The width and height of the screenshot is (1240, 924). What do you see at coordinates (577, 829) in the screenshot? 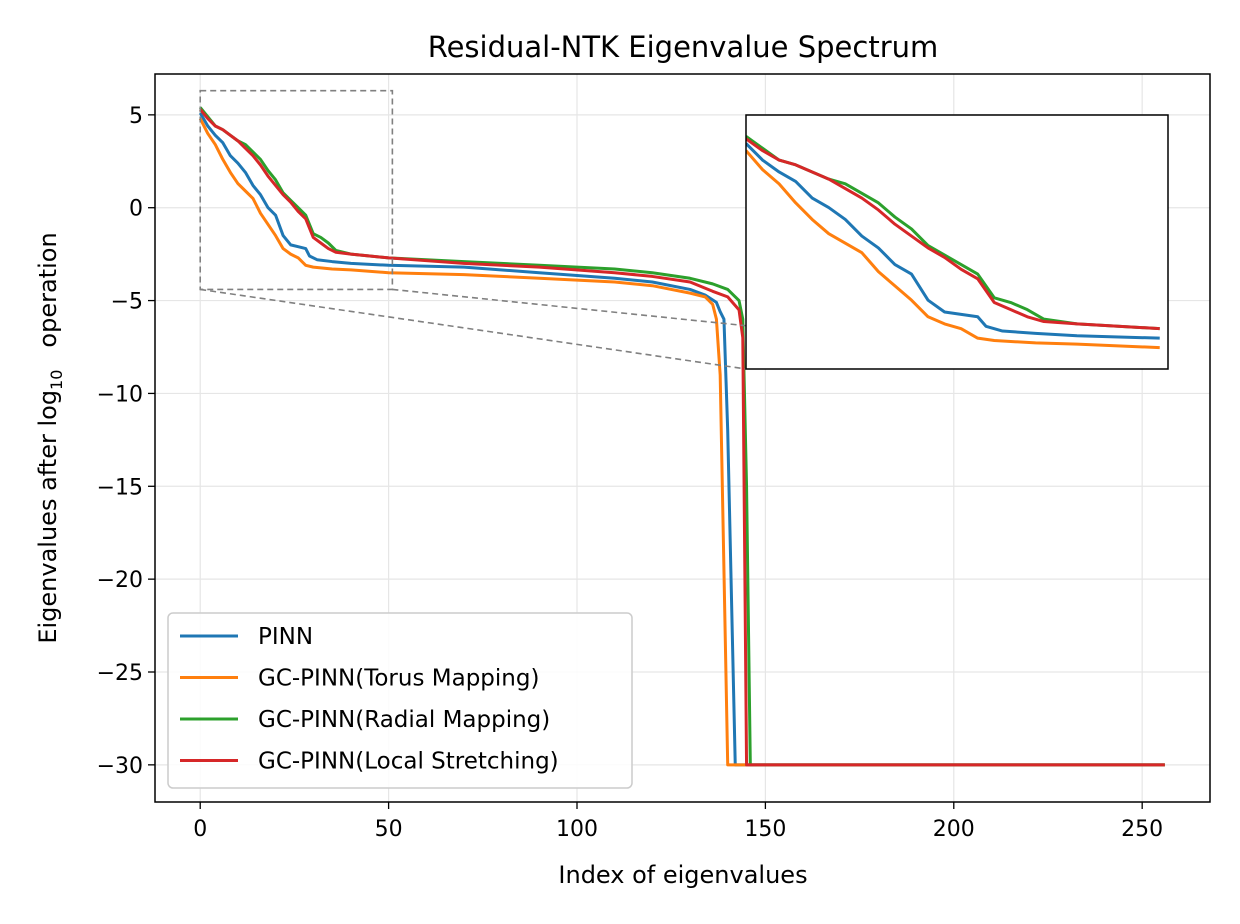
I see `x-tick-label: 100` at bounding box center [577, 829].